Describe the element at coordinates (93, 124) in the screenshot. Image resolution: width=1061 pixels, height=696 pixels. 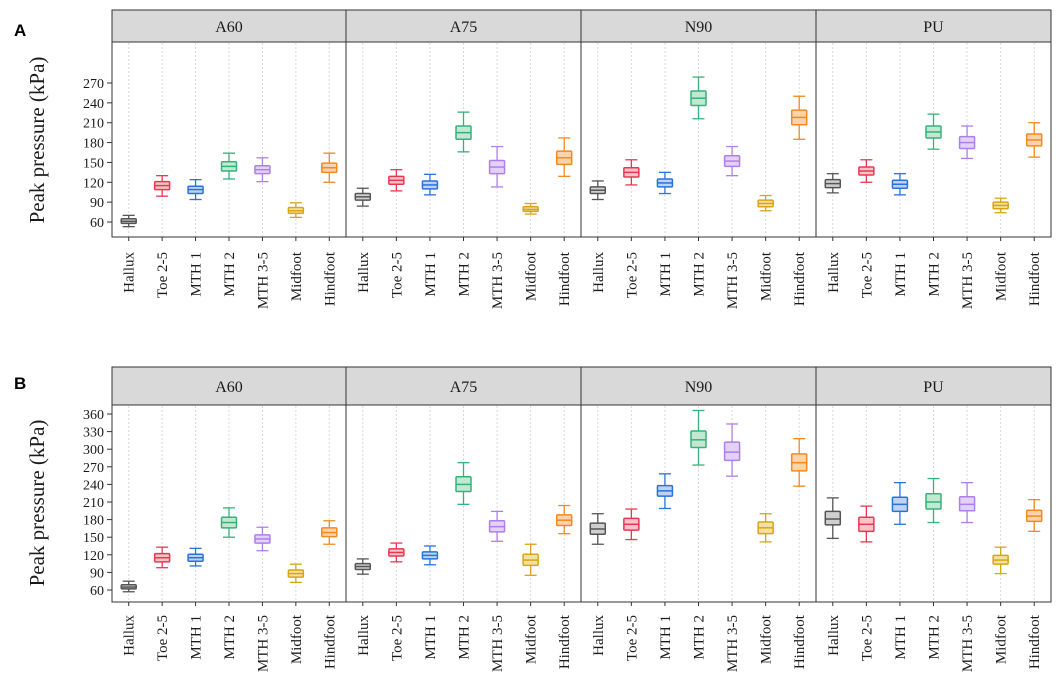
I see `y-tick-label: 210` at that location.